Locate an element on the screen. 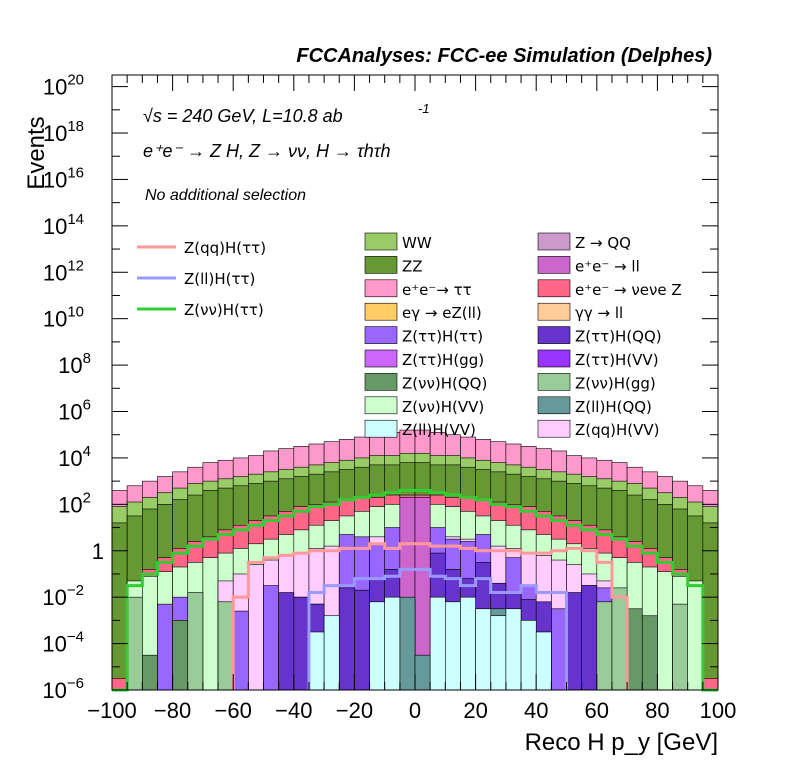  x-tick-label: 100 is located at coordinates (718, 710).